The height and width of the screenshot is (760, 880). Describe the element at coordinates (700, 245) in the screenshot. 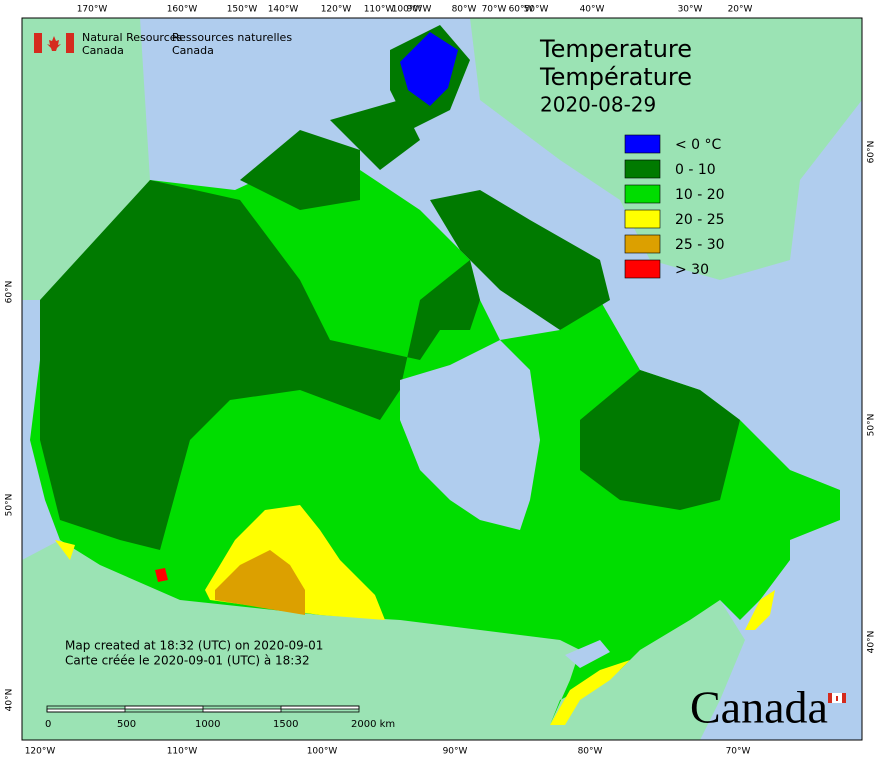

I see `legend-label: 25 - 30` at that location.